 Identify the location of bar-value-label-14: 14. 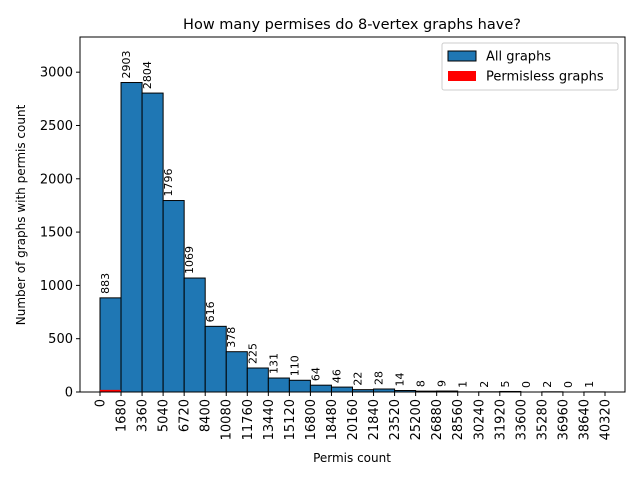
(400, 380).